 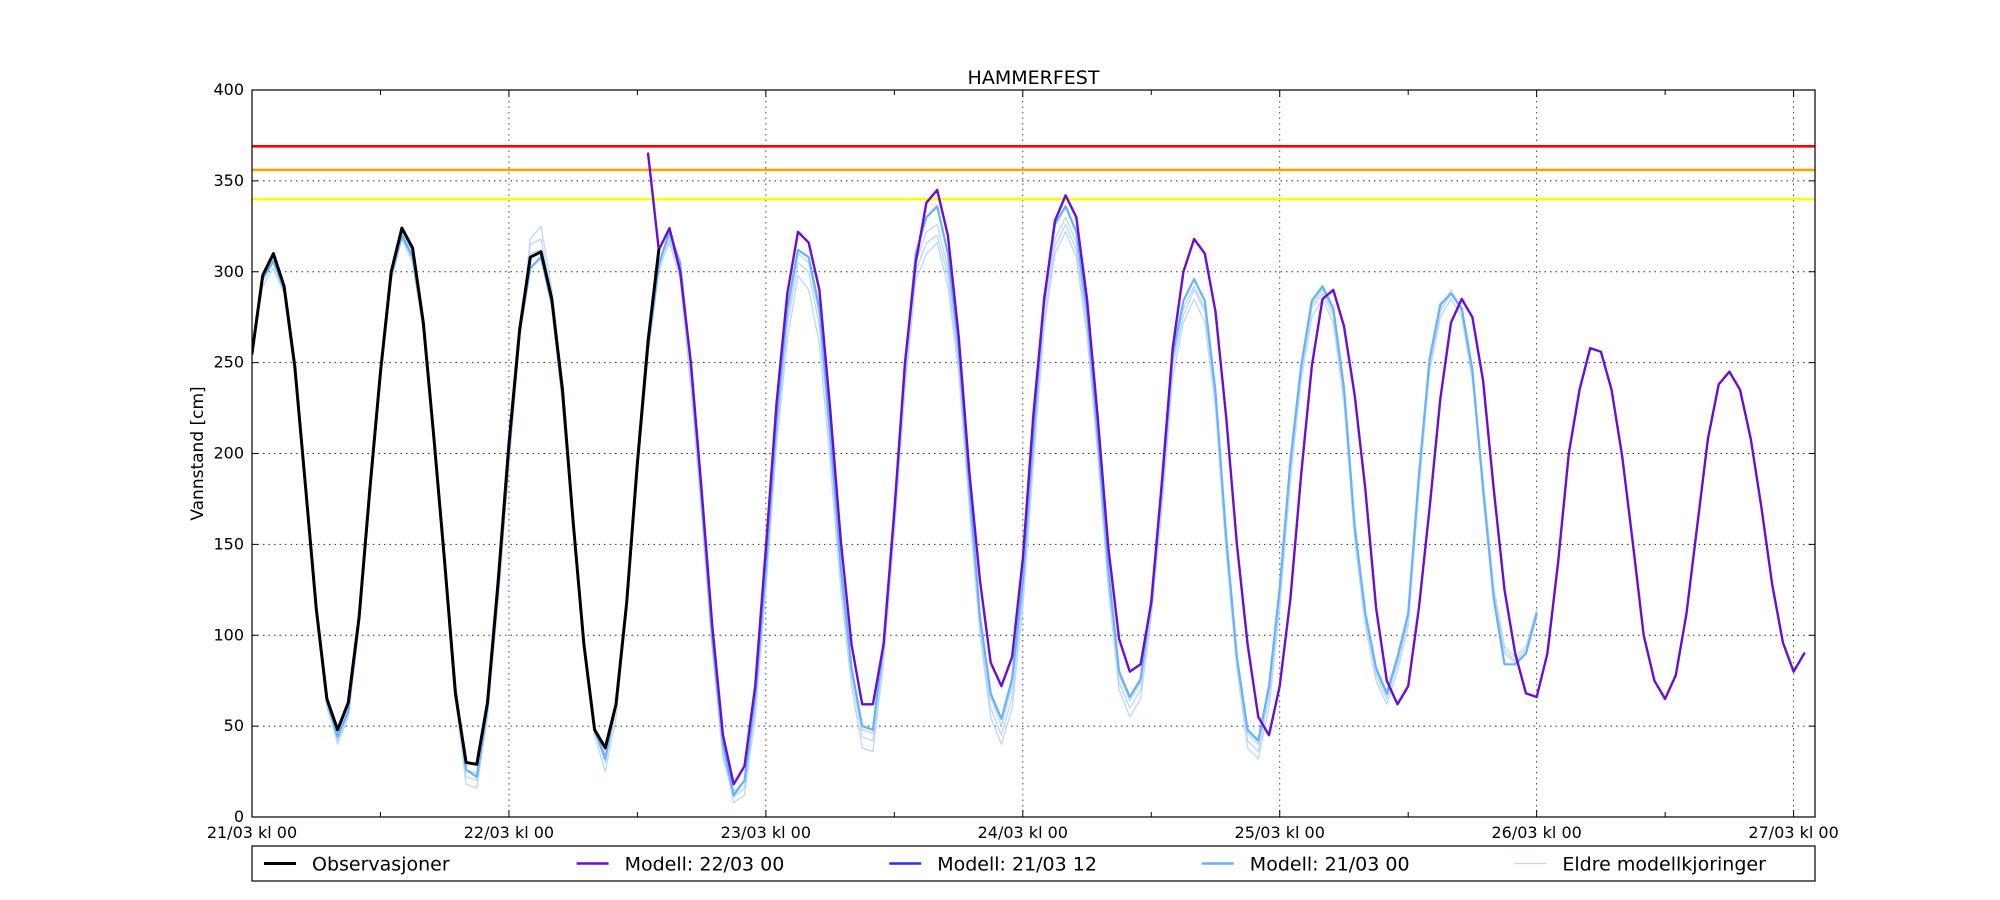 What do you see at coordinates (228, 180) in the screenshot?
I see `y-tick-label: 350` at bounding box center [228, 180].